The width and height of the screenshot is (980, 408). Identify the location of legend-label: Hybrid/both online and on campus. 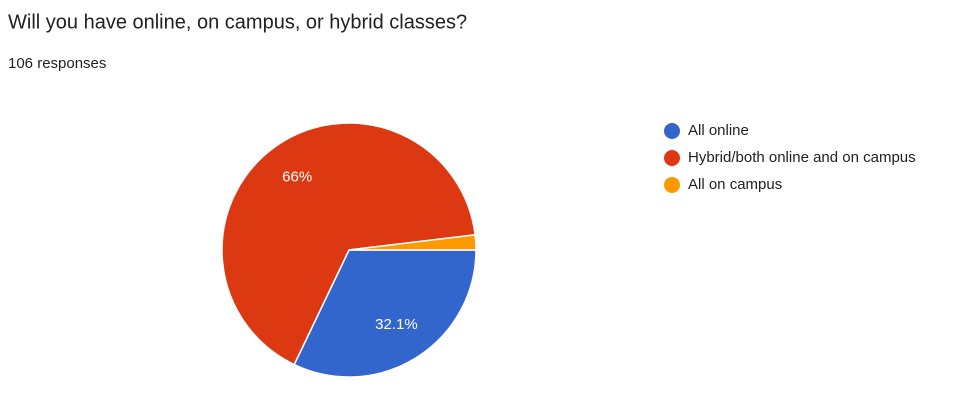
(802, 157).